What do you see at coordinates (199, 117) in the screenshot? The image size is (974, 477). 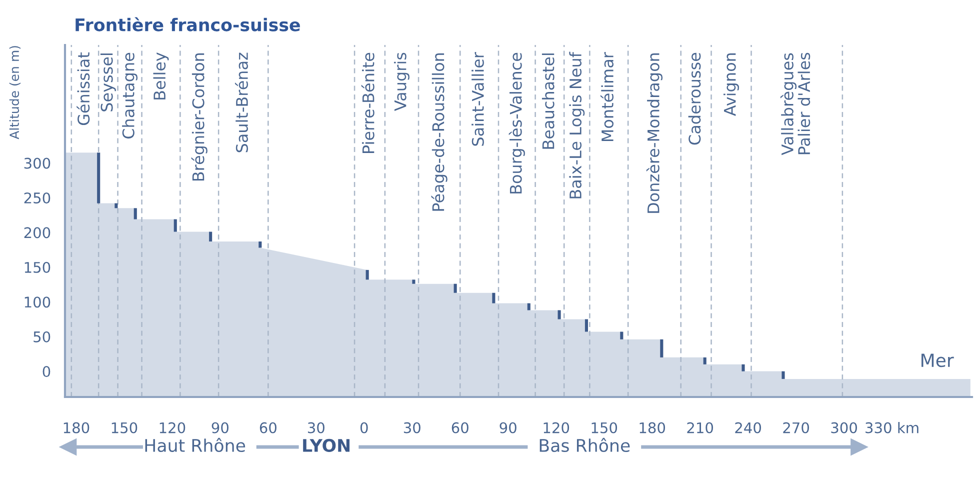 I see `ref-line-label: Brégnier-Cordon` at bounding box center [199, 117].